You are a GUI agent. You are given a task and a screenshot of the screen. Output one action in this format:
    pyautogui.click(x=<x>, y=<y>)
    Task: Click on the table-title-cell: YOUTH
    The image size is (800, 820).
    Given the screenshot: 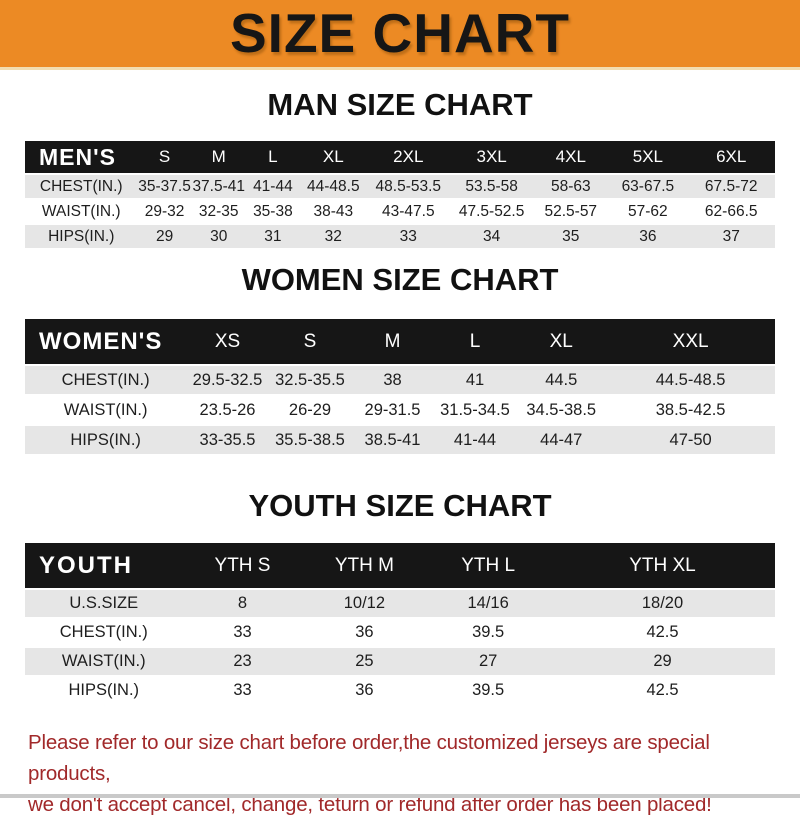 What is the action you would take?
    pyautogui.click(x=104, y=565)
    